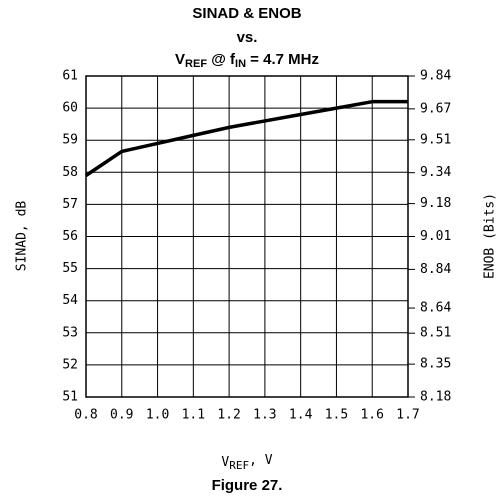 This screenshot has width=501, height=499. What do you see at coordinates (371, 415) in the screenshot?
I see `x-tick-label: 1.6` at bounding box center [371, 415].